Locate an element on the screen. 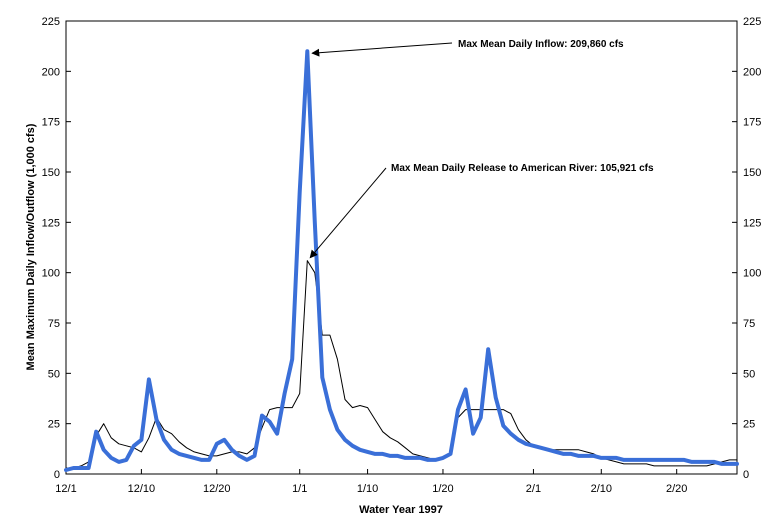 The image size is (784, 528). y-tick-label-left: 75 is located at coordinates (54, 324).